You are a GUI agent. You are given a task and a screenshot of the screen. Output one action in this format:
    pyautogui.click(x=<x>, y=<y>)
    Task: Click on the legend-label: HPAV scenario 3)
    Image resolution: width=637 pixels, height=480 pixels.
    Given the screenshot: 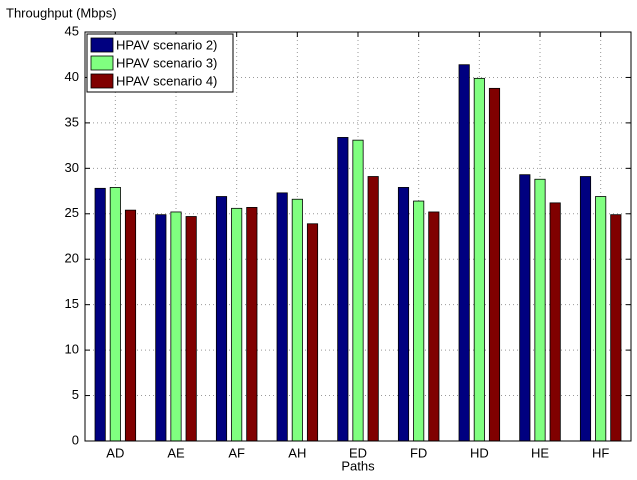 What is the action you would take?
    pyautogui.click(x=166, y=62)
    